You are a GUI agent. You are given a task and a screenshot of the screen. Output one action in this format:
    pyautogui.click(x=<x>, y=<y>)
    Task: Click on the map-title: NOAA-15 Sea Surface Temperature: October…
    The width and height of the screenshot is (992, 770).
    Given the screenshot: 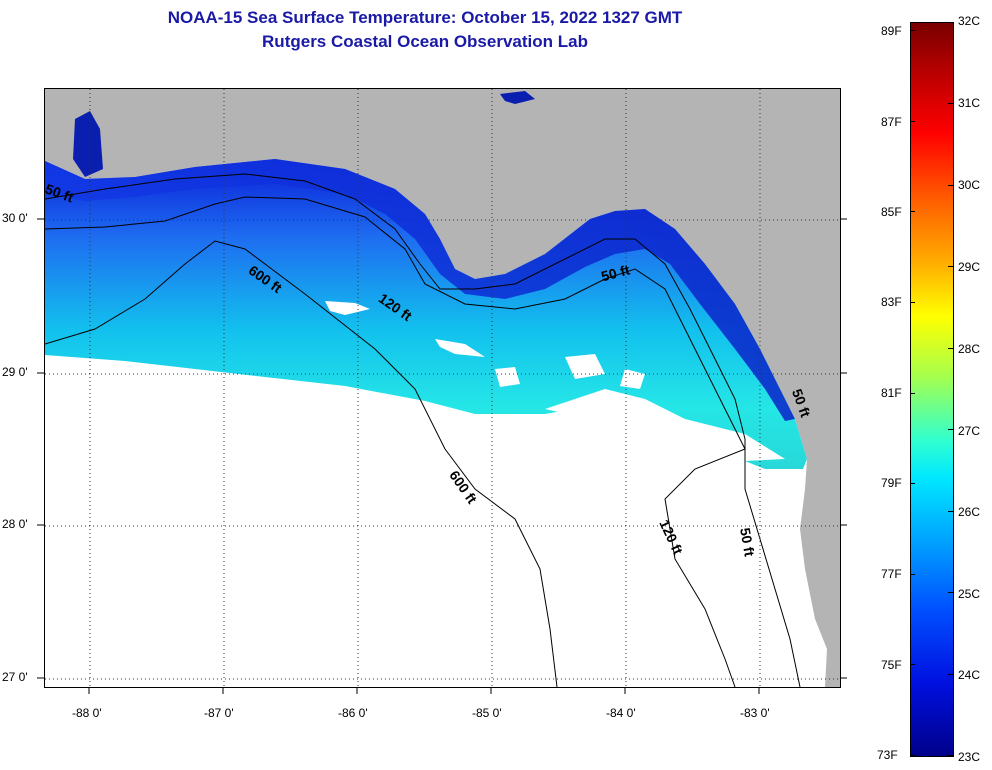 What is the action you would take?
    pyautogui.click(x=425, y=17)
    